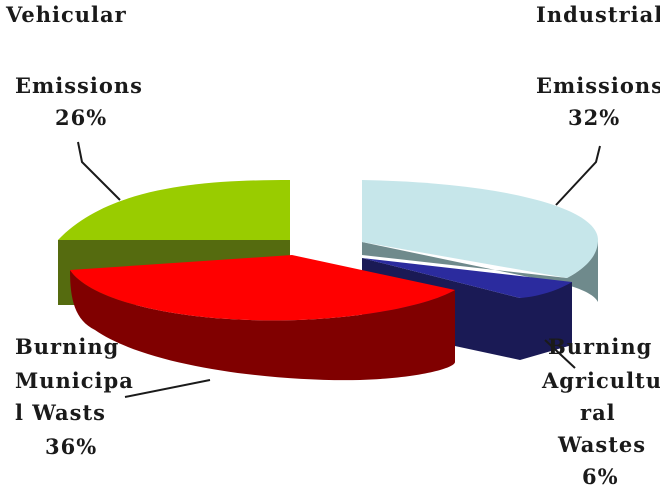  Describe the element at coordinates (600, 380) in the screenshot. I see `label-agricultural-line2: Agricultu` at that location.